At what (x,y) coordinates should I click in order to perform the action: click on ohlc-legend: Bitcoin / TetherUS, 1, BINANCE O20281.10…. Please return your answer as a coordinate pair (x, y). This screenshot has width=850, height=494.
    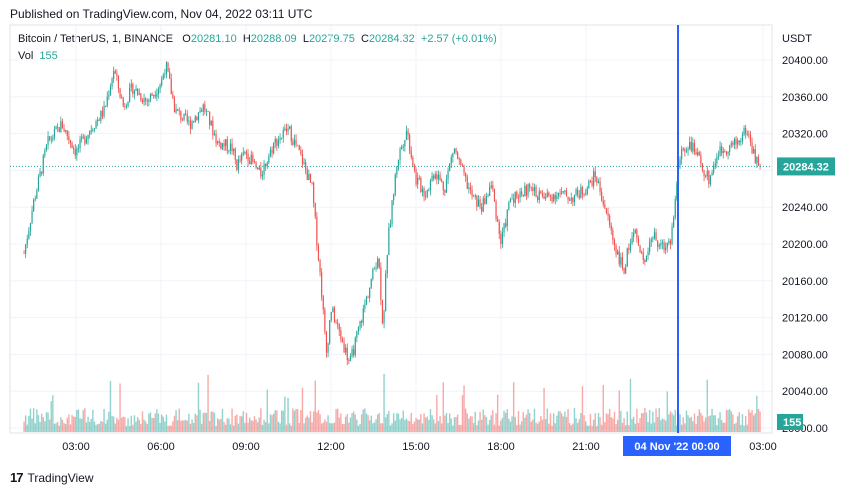
    Looking at the image, I should click on (257, 39).